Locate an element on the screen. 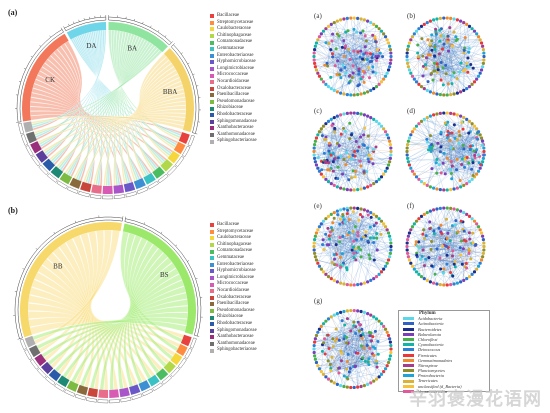  family-a-legend-label: Xanthobacteraceae is located at coordinates (235, 128).